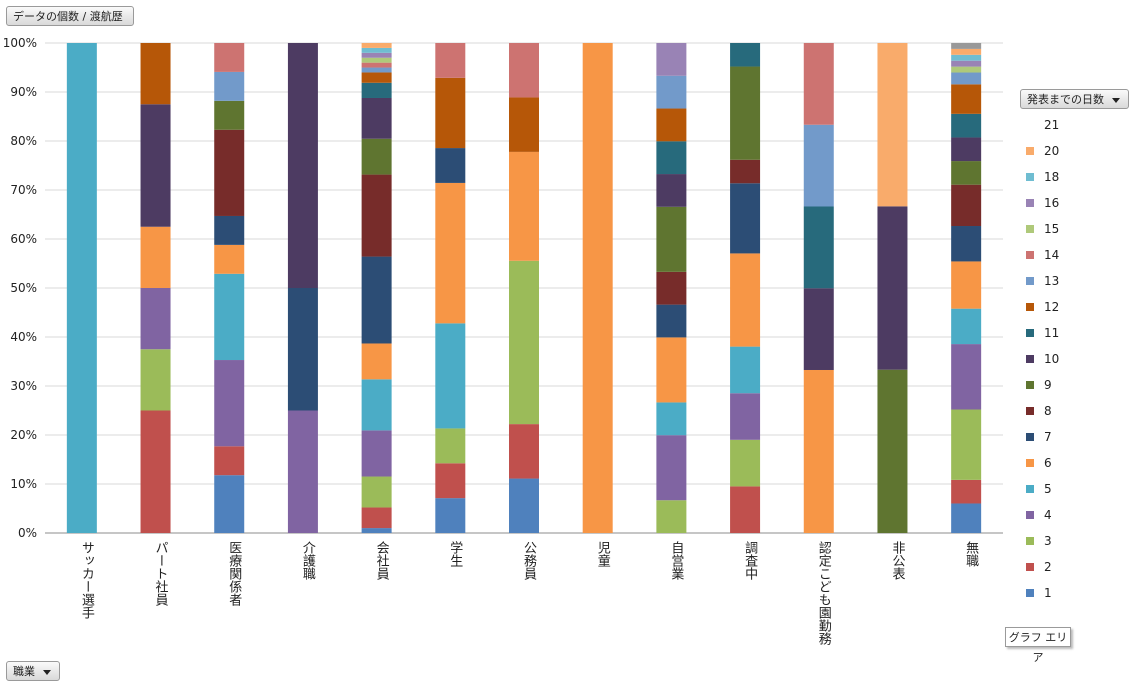 Image resolution: width=1136 pixels, height=689 pixels. Describe the element at coordinates (70, 16) in the screenshot. I see `value-field-button: データの個数 / 渡航歴` at that location.